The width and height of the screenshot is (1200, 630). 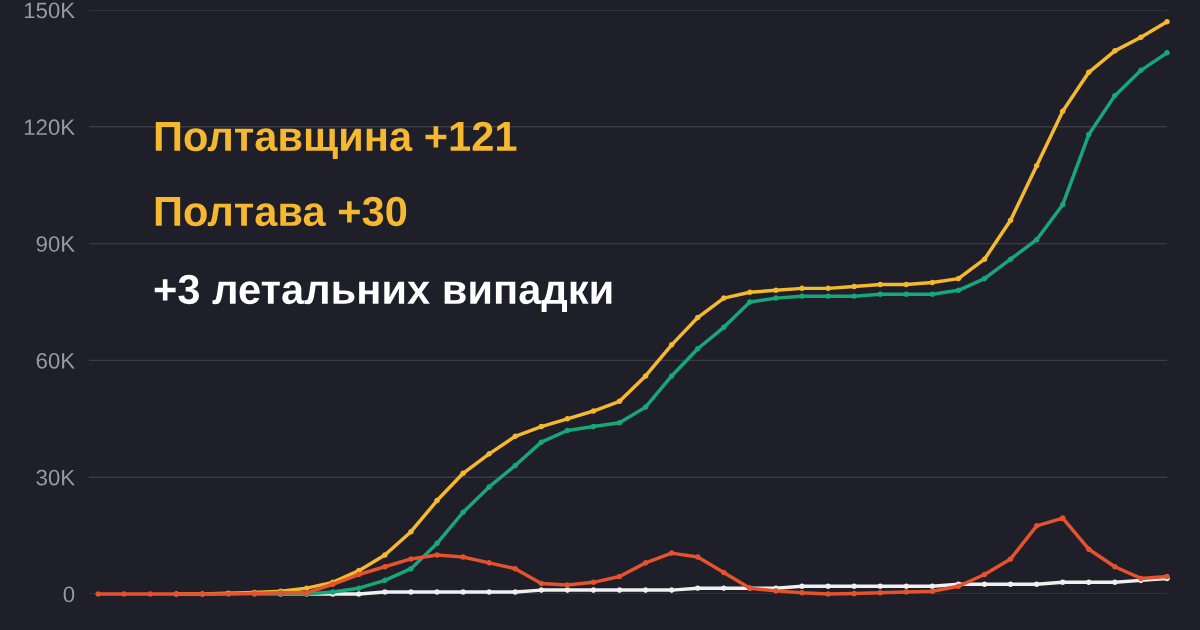 I want to click on y-tick-label: 150K, so click(x=49, y=10).